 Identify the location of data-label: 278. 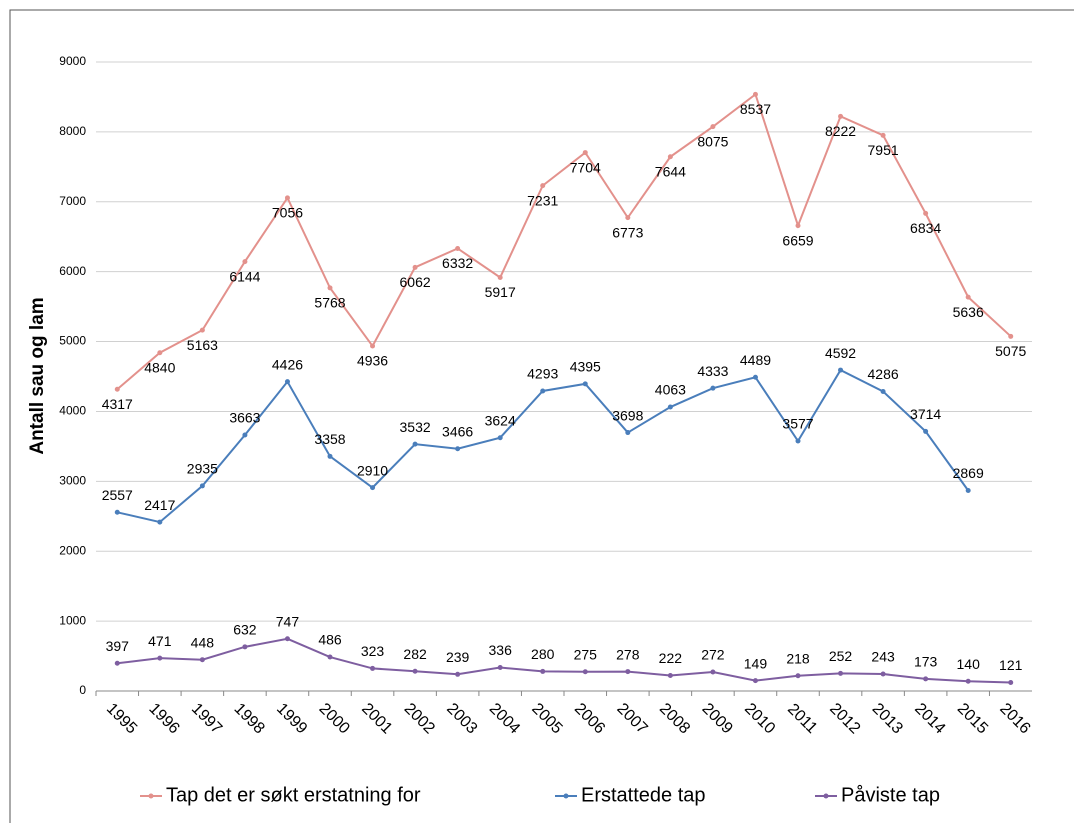
(628, 654).